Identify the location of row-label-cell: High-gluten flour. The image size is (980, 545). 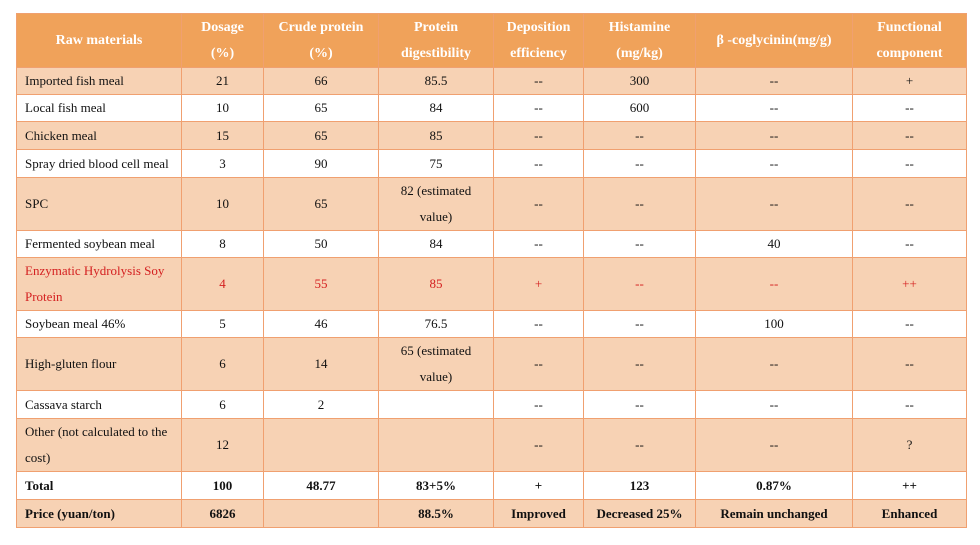
(99, 364).